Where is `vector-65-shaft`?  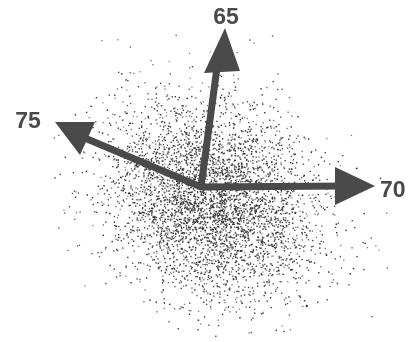
vector-65-shaft is located at coordinates (209, 123).